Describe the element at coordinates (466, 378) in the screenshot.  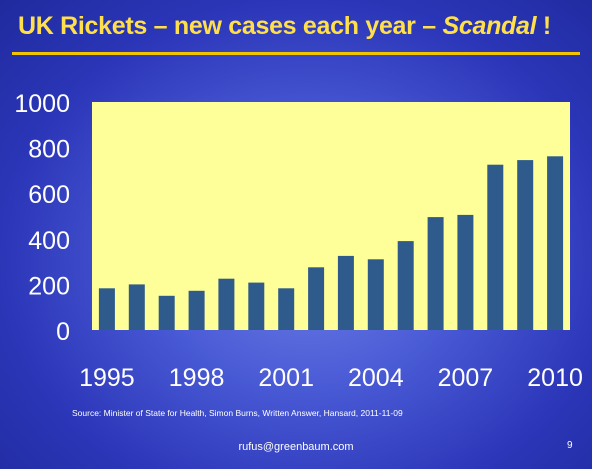
I see `x-tick-label: 2007` at that location.